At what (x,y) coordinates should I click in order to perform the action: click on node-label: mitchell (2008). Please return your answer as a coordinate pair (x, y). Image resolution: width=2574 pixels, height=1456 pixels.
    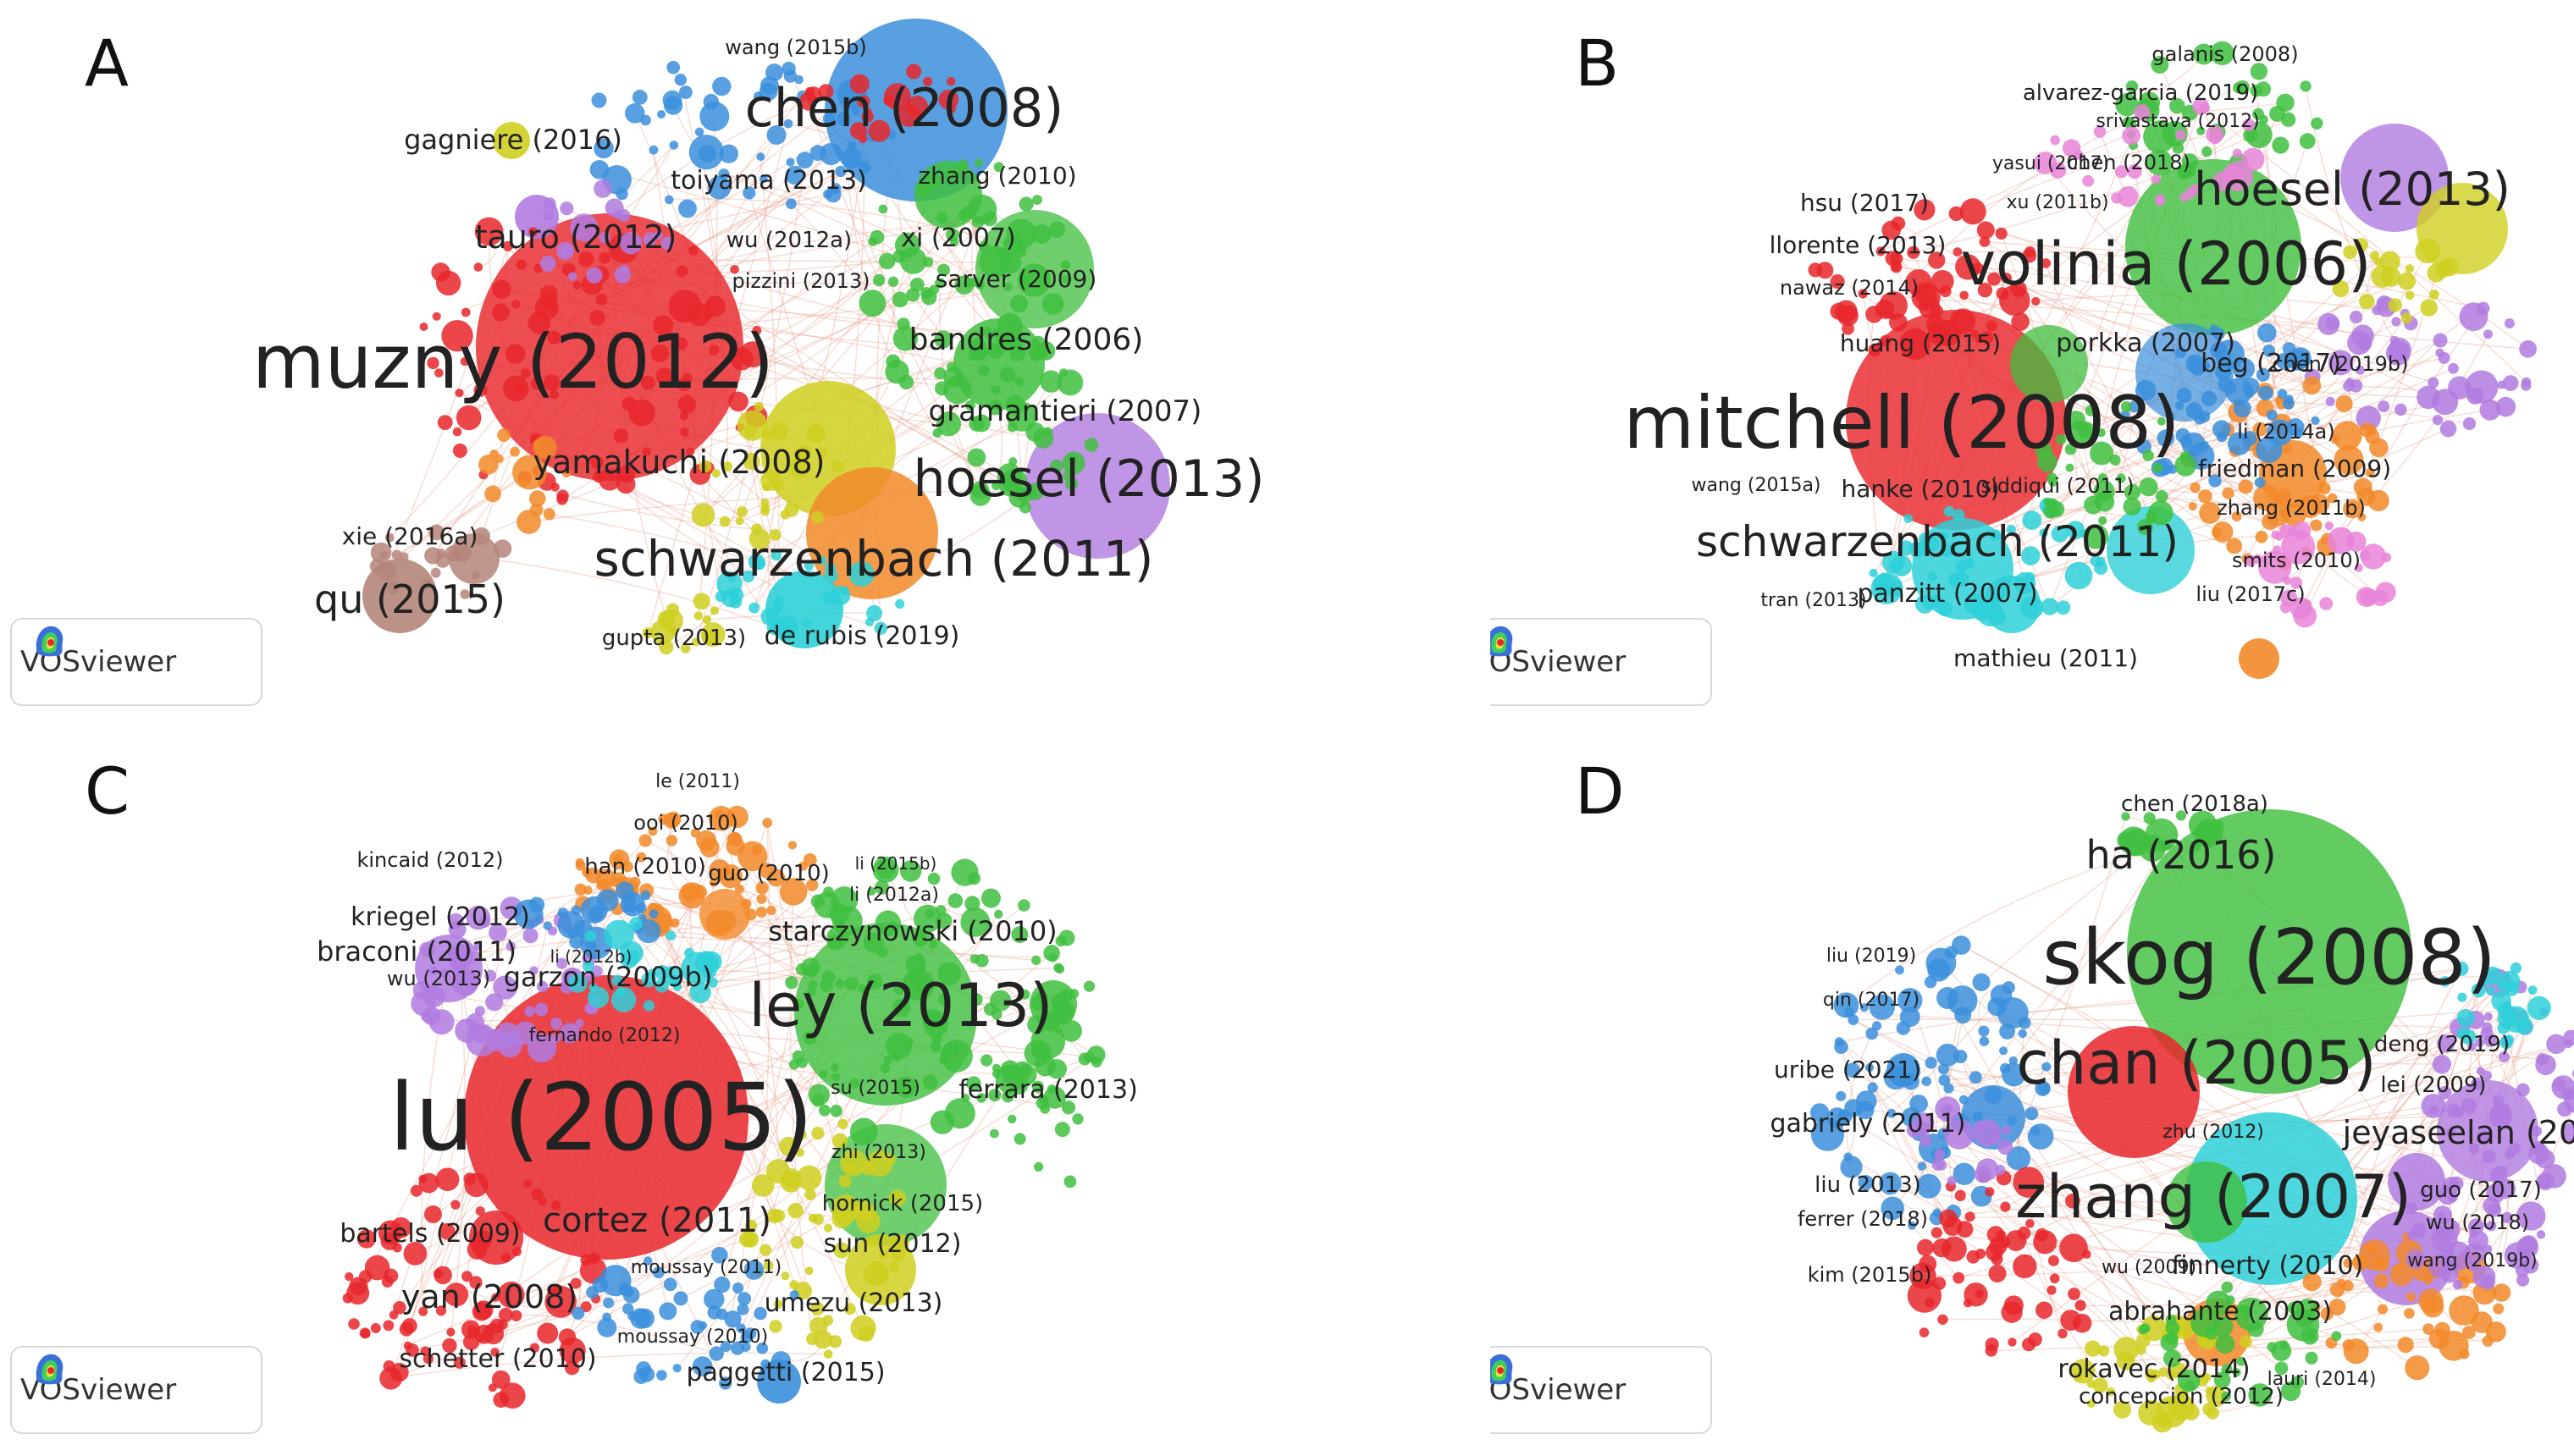
    Looking at the image, I should click on (1901, 423).